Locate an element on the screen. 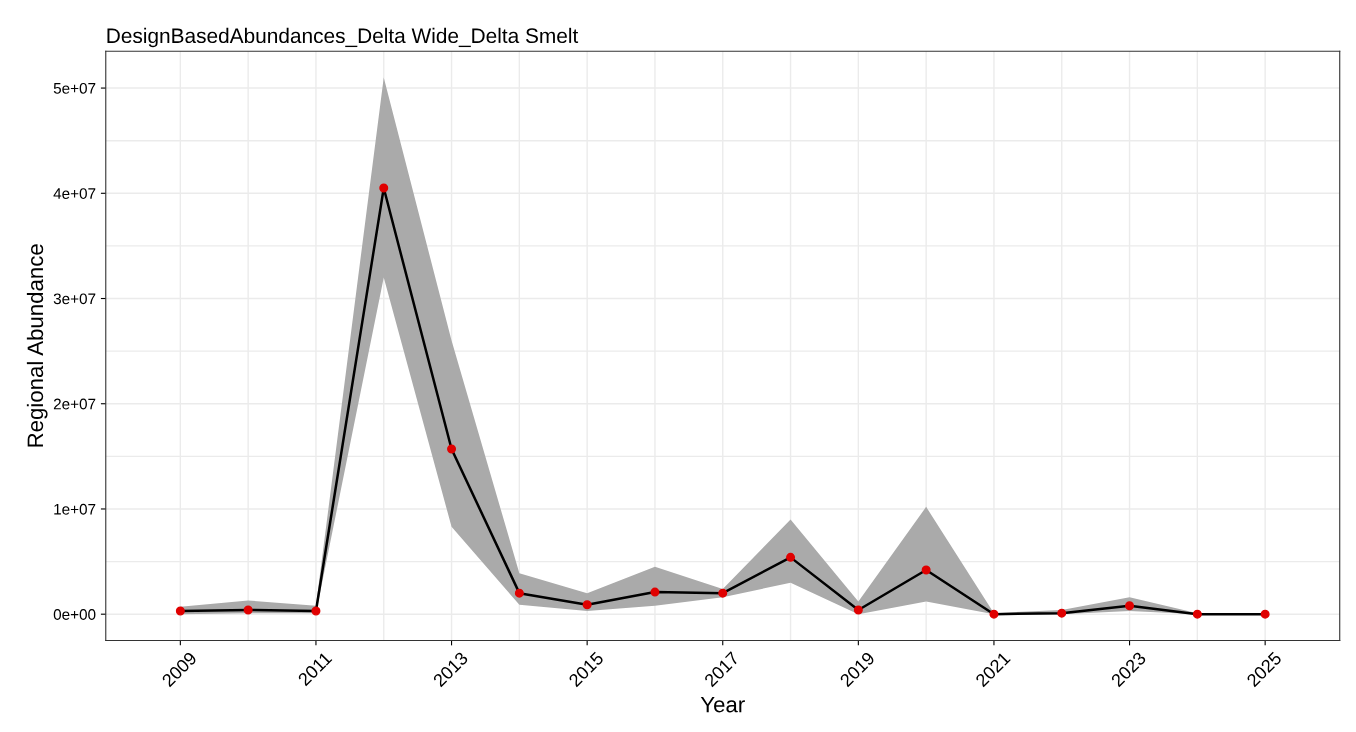 The height and width of the screenshot is (732, 1356). y-tick-label: 3e+07 is located at coordinates (74, 299).